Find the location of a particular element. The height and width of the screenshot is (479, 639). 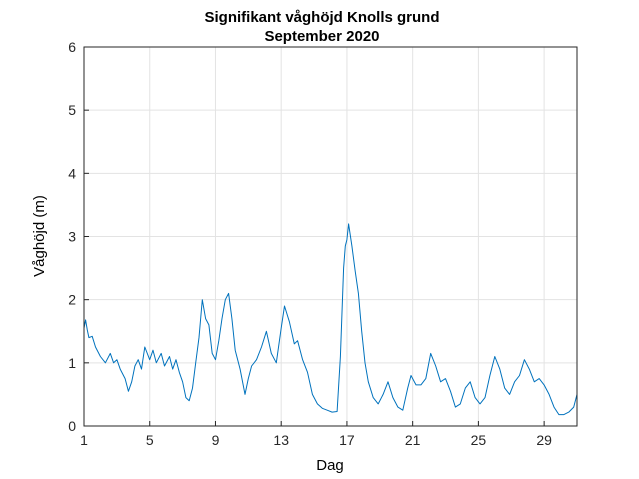

x-tick-label: 25 is located at coordinates (479, 440).